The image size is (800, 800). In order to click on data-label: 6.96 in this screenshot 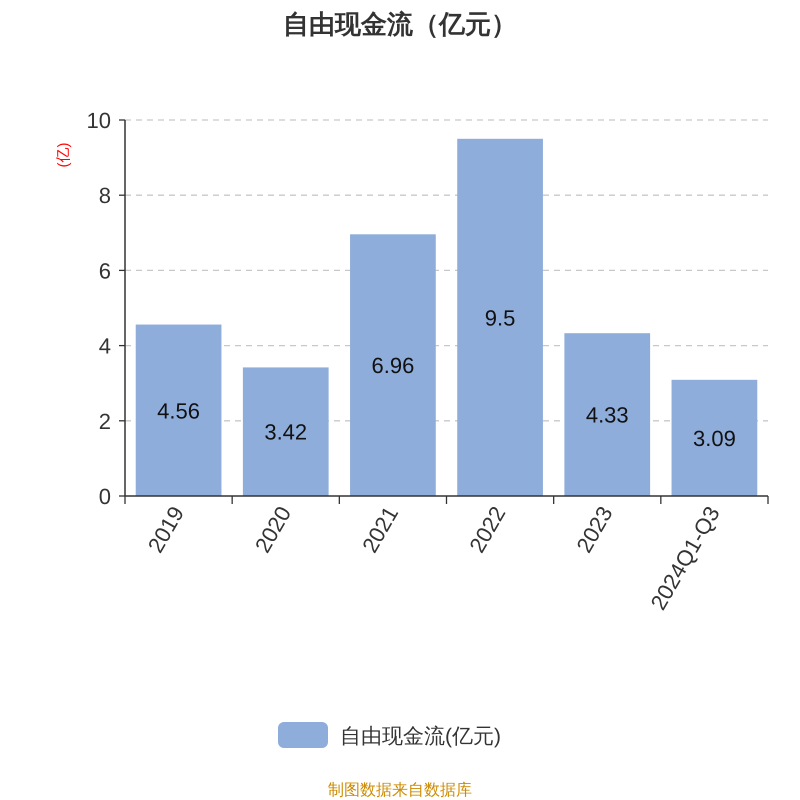, I will do `click(393, 365)`.